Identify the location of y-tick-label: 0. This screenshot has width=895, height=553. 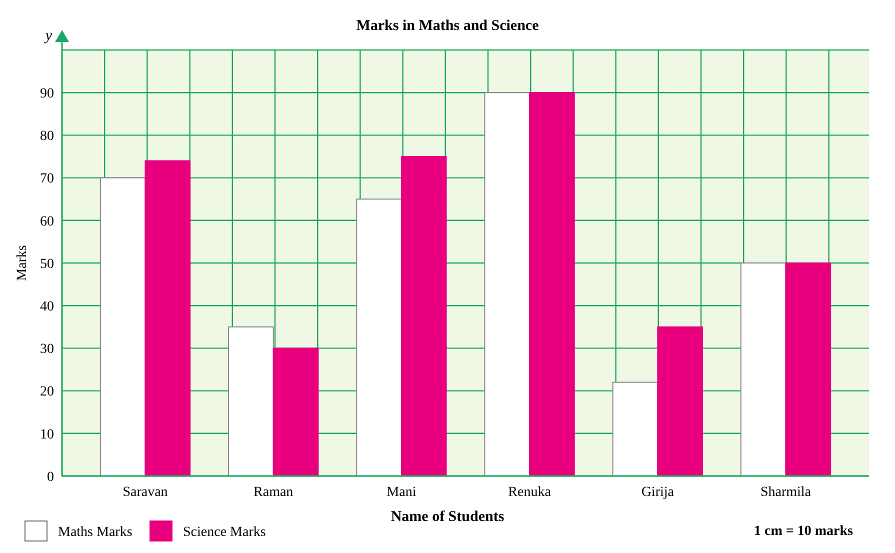
(50, 477).